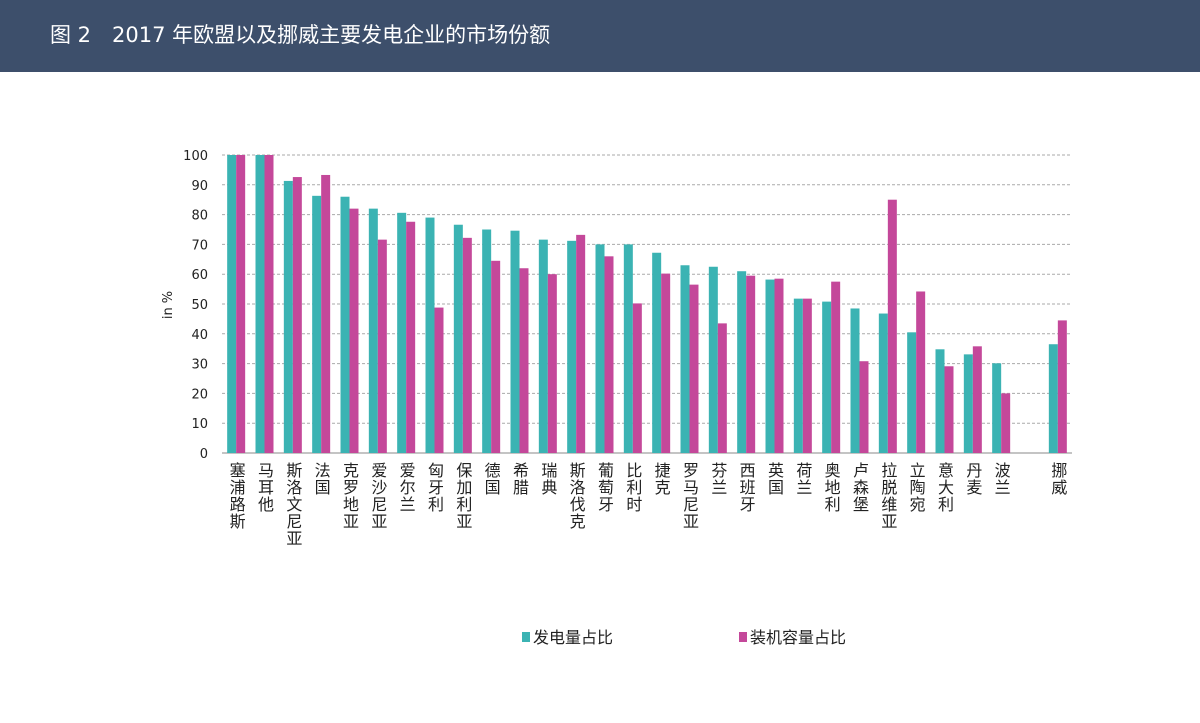 The image size is (1200, 723). What do you see at coordinates (717, 479) in the screenshot?
I see `x-tick-label: 芬兰` at bounding box center [717, 479].